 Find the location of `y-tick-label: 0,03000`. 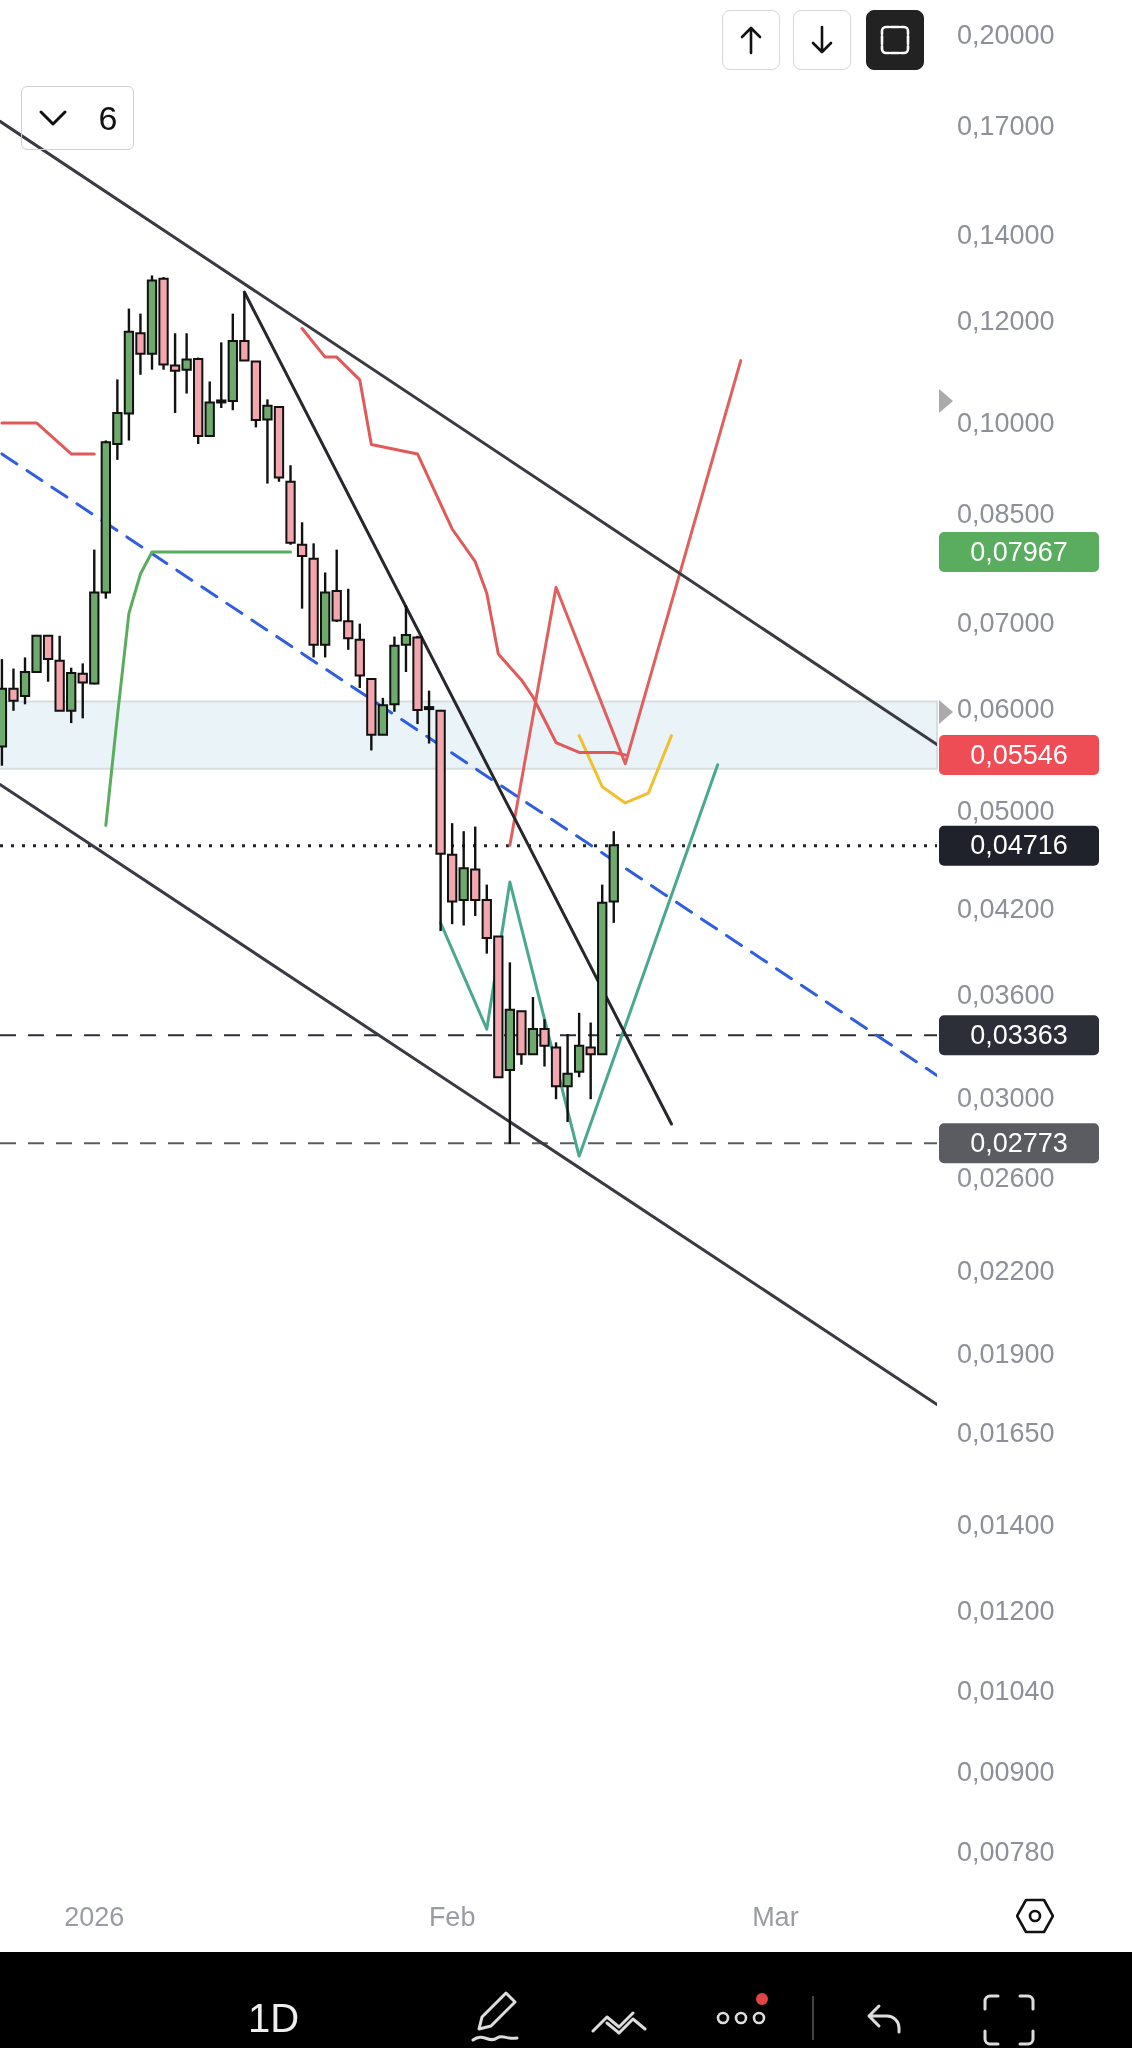

y-tick-label: 0,03000 is located at coordinates (1006, 1097).